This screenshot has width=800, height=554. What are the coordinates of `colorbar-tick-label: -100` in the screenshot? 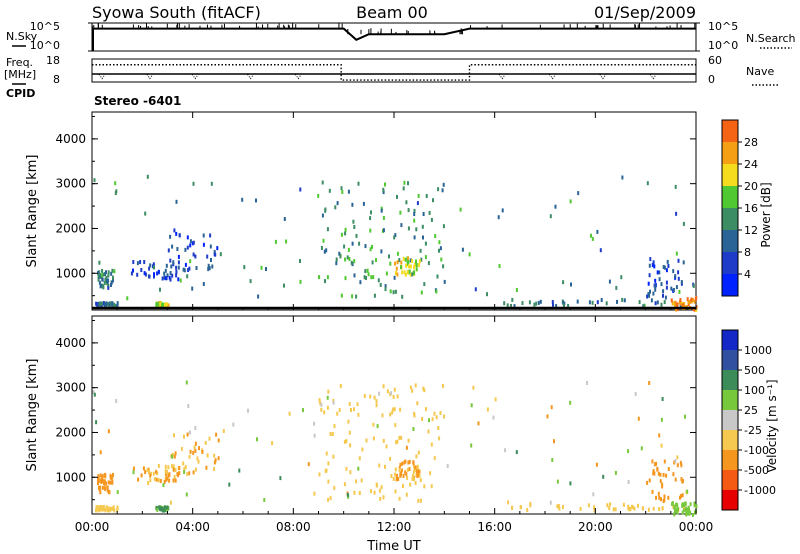 It's located at (756, 450).